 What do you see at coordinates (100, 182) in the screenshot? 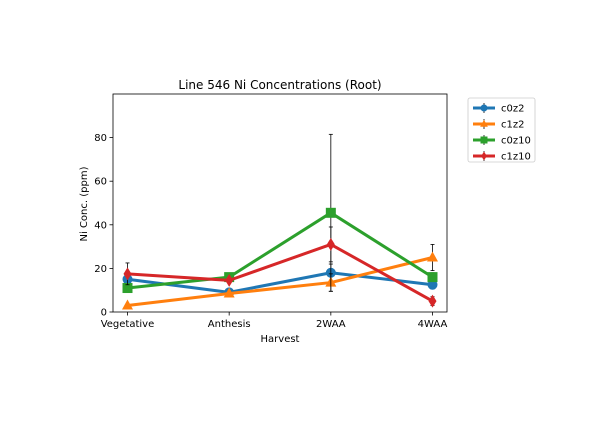
I see `y-tick-label: 60` at bounding box center [100, 182].